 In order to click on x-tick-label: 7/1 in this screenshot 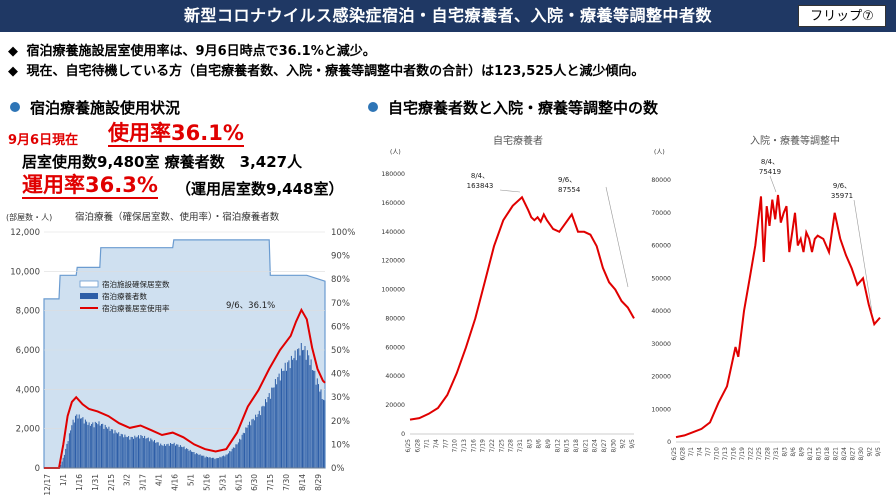, I will do `click(691, 452)`.